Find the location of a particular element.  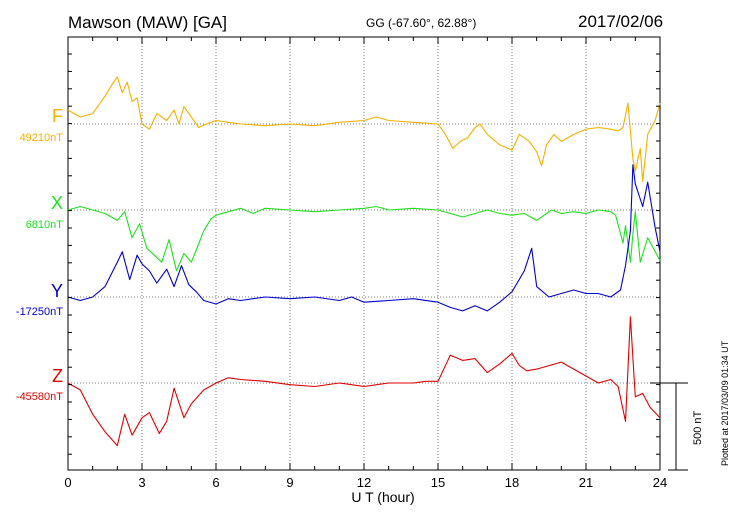

x-tick-label: 18 is located at coordinates (512, 482).